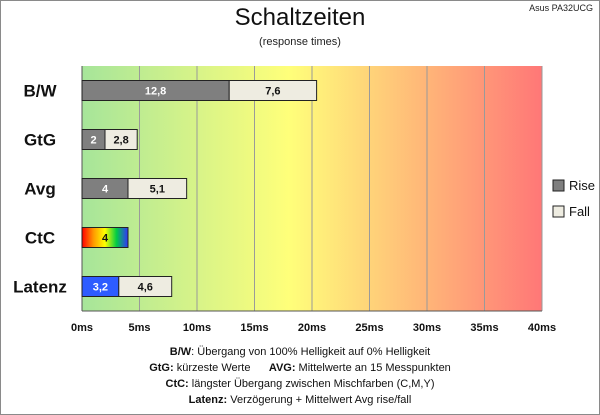  I want to click on data-label-fall: 4,6, so click(145, 288).